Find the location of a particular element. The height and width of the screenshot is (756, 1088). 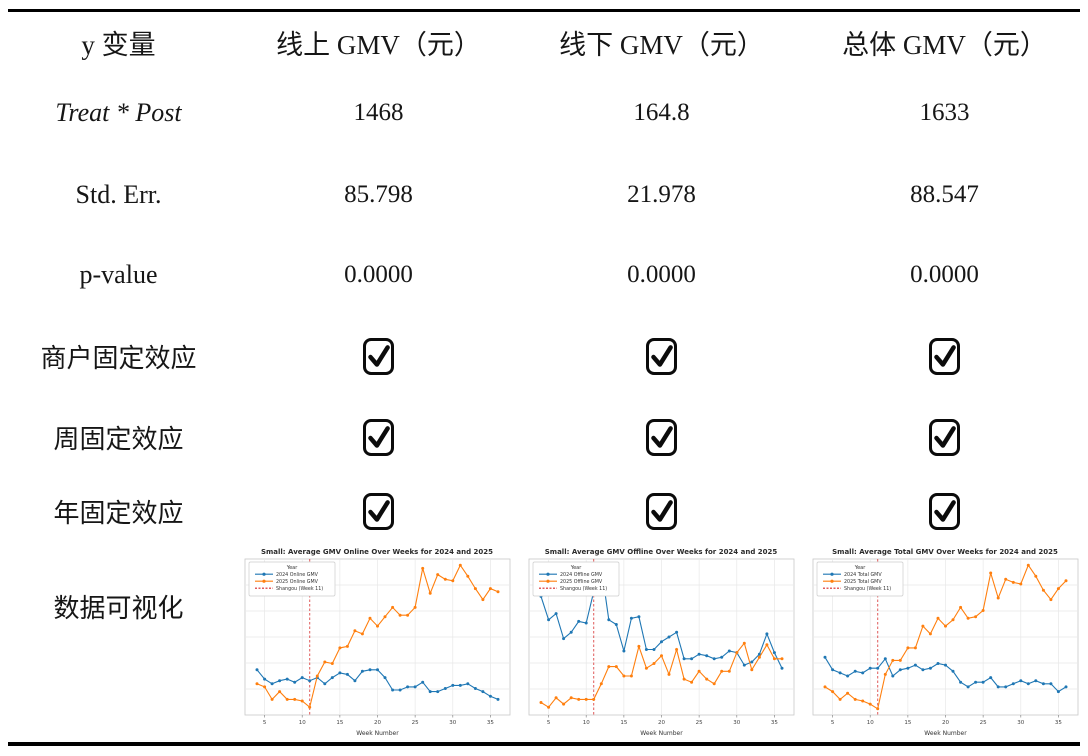

column-header-online-gmv: 线上 GMV（元） is located at coordinates (378, 44).